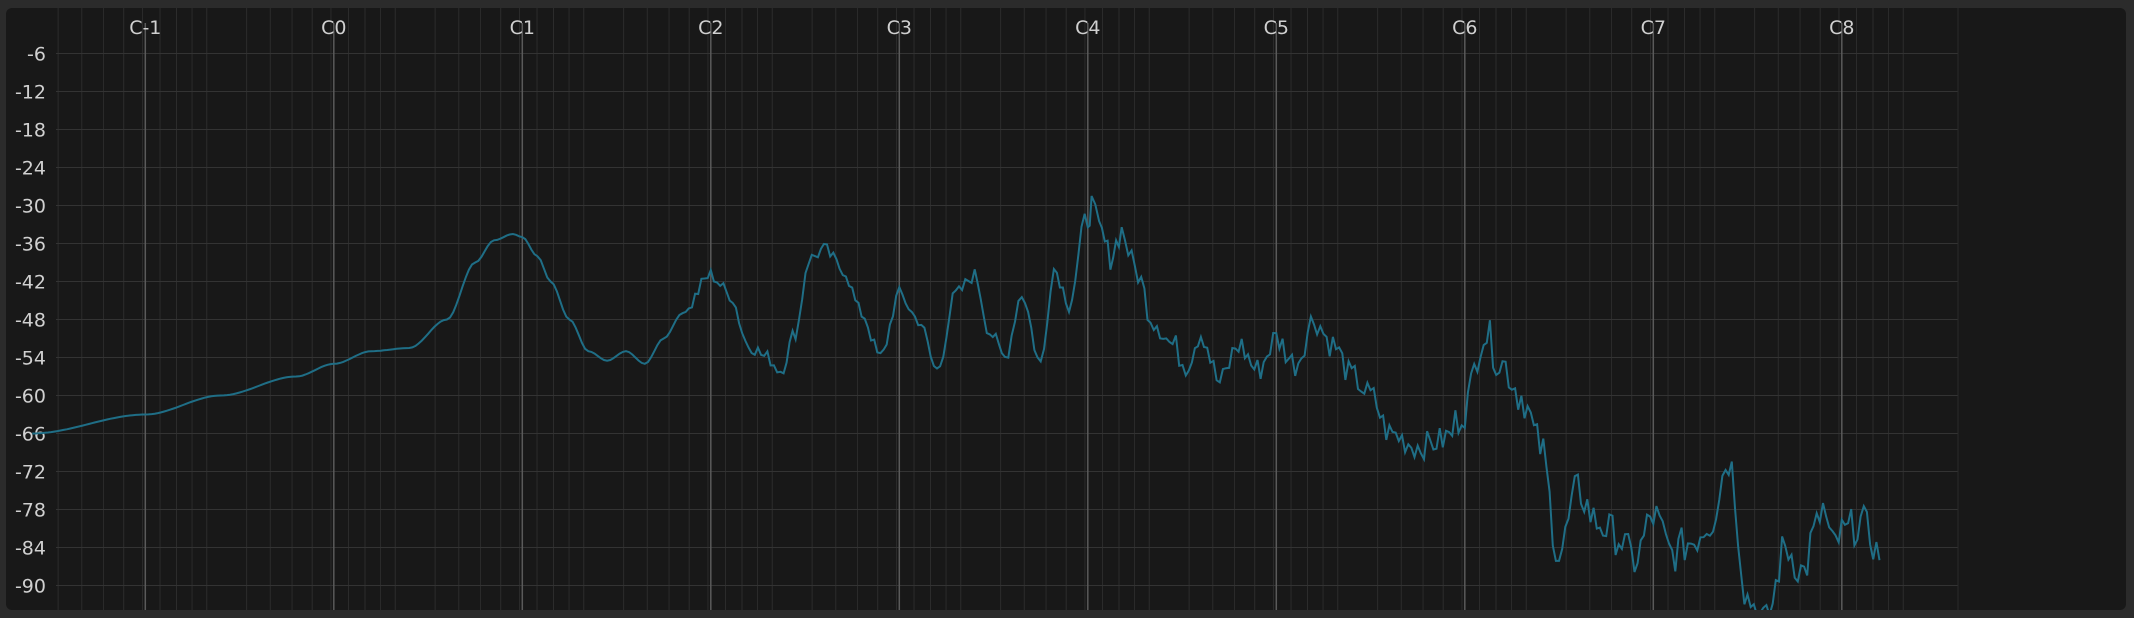  What do you see at coordinates (145, 28) in the screenshot?
I see `x-tick-label: C-1` at bounding box center [145, 28].